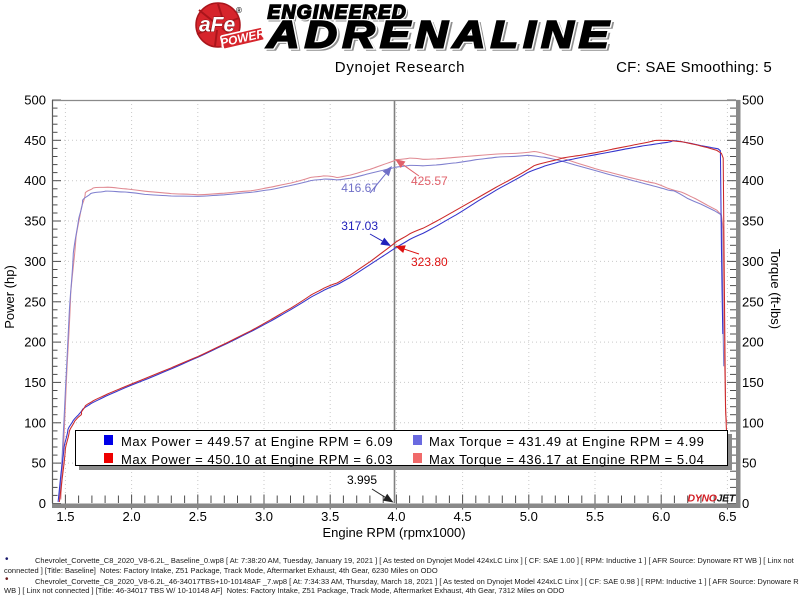 This screenshot has width=800, height=600. I want to click on svg-text: 317.03, so click(359, 226).